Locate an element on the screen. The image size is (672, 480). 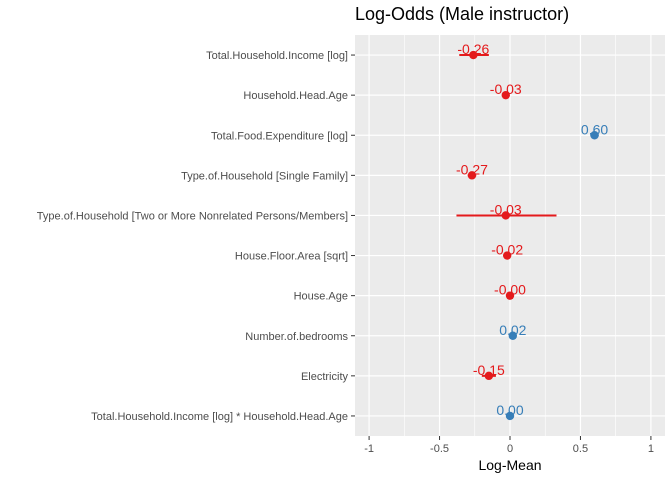
data-label: -0.27 is located at coordinates (472, 169).